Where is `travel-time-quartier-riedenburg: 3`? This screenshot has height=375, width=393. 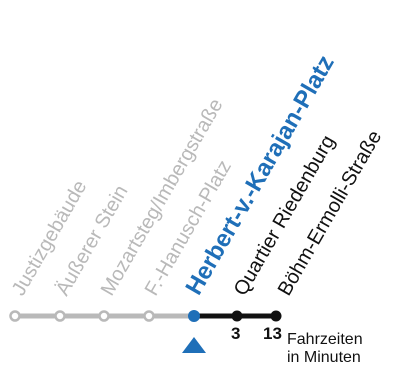 travel-time-quartier-riedenburg: 3 is located at coordinates (236, 333).